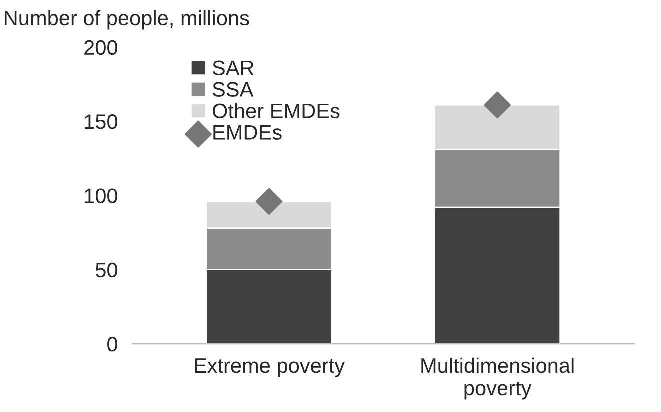  What do you see at coordinates (107, 270) in the screenshot?
I see `y-tick-label: 50` at bounding box center [107, 270].